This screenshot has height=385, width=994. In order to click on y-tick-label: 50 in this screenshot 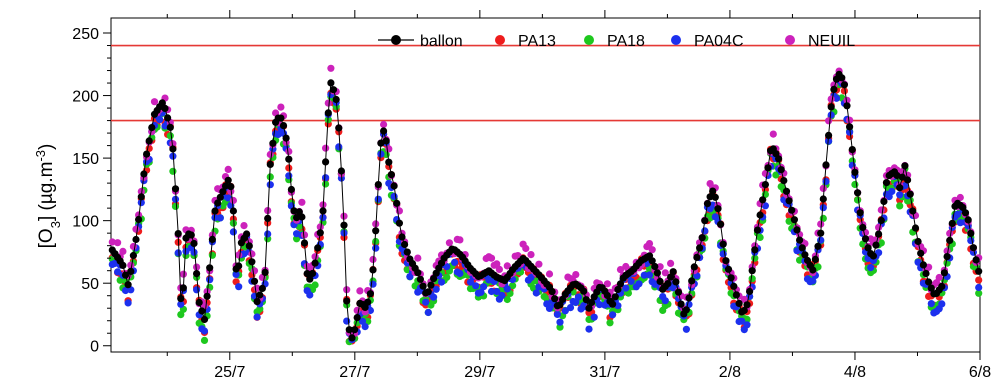, I will do `click(90, 284)`.